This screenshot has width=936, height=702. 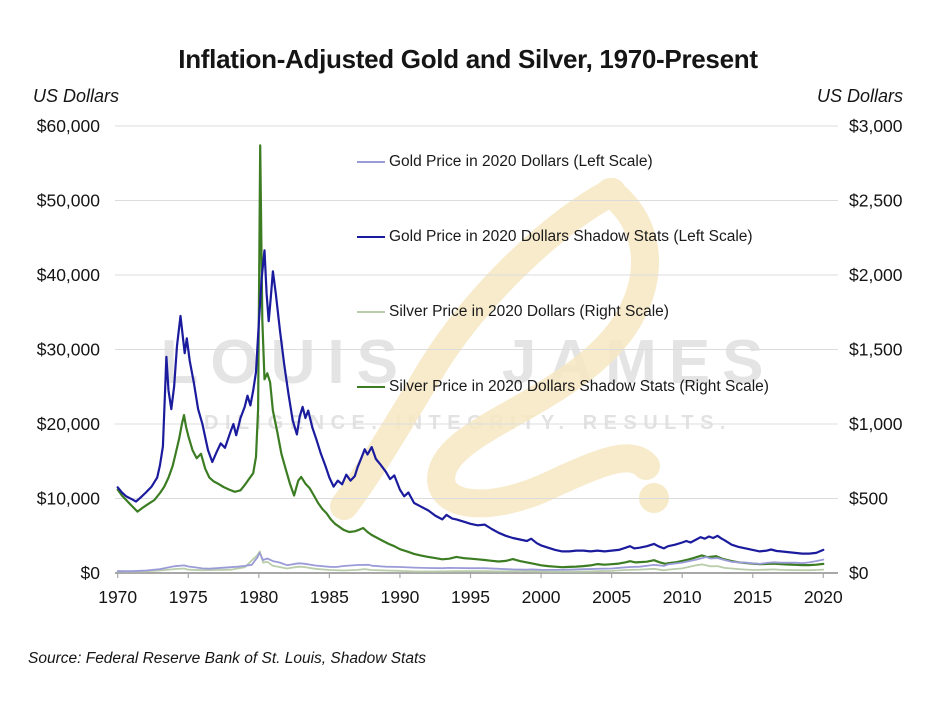 What do you see at coordinates (69, 424) in the screenshot?
I see `y-axis-tick-label-left: $20,000` at bounding box center [69, 424].